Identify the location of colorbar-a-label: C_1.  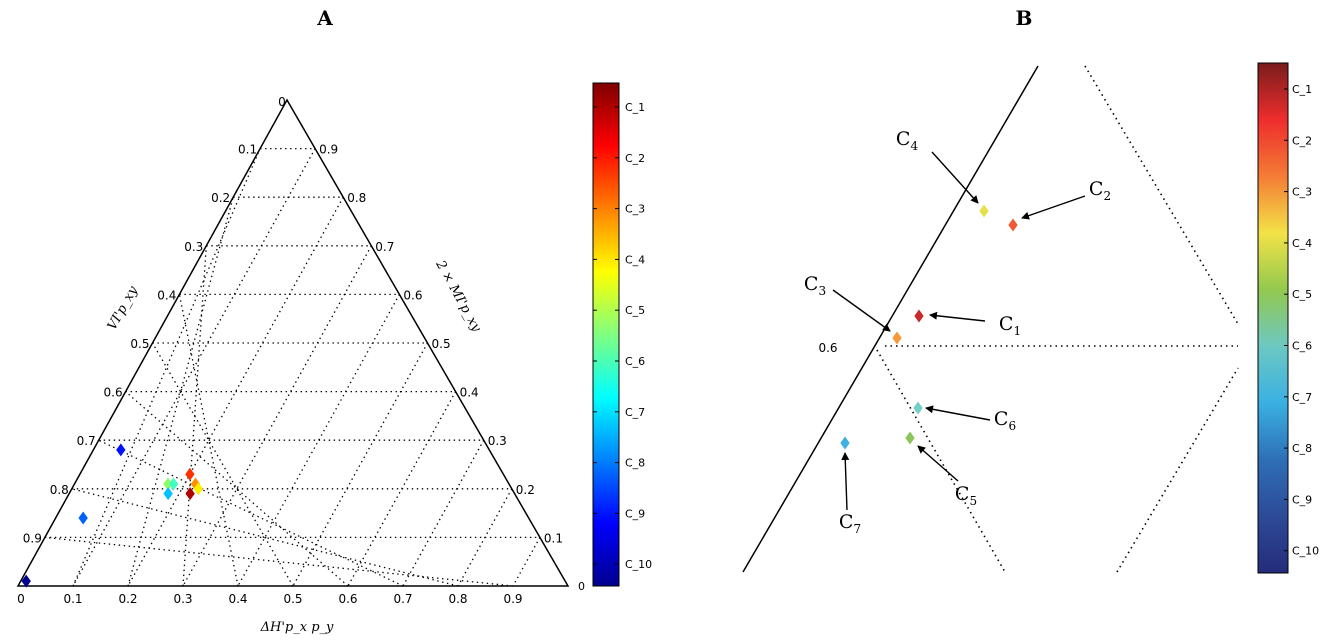
(635, 107).